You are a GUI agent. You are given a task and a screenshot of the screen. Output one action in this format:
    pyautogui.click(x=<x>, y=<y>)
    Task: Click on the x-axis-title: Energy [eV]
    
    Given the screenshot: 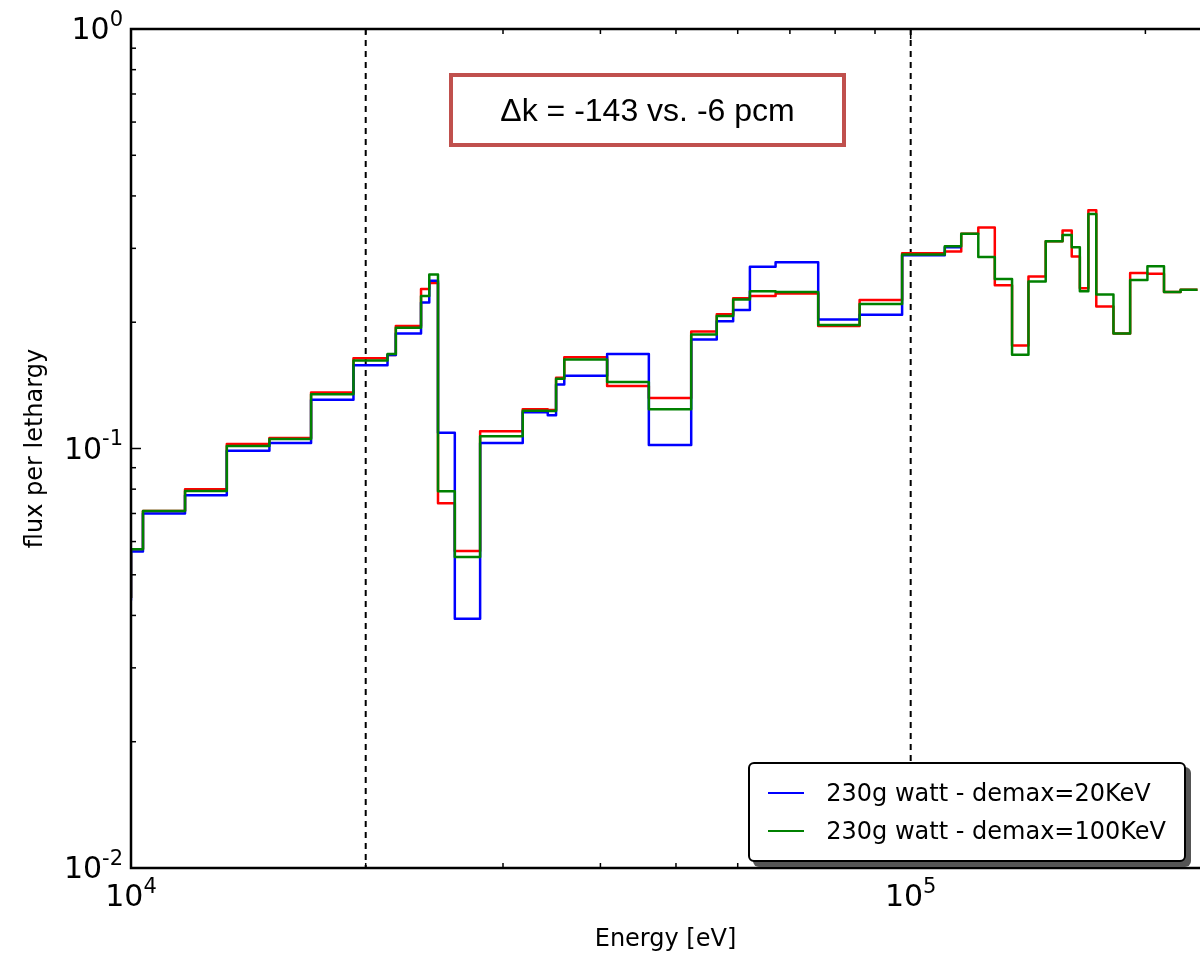 What is the action you would take?
    pyautogui.click(x=665, y=938)
    